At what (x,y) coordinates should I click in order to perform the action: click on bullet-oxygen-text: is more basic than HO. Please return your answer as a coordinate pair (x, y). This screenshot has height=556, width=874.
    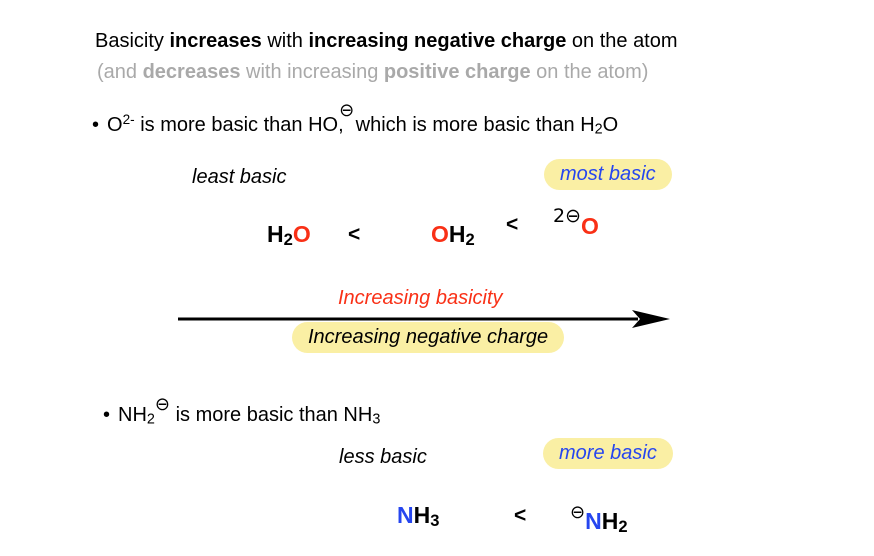
    Looking at the image, I should click on (236, 124).